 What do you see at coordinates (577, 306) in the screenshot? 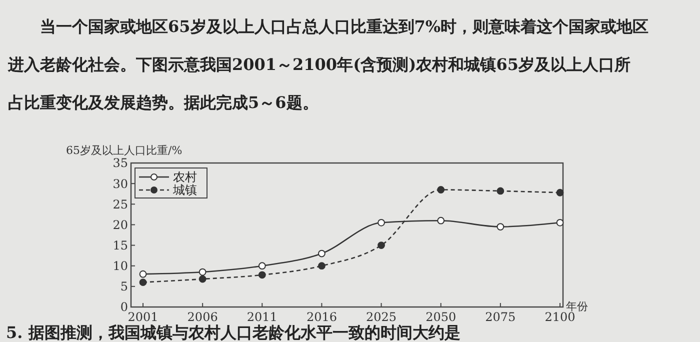
I see `x-axis-title: 年份` at bounding box center [577, 306].